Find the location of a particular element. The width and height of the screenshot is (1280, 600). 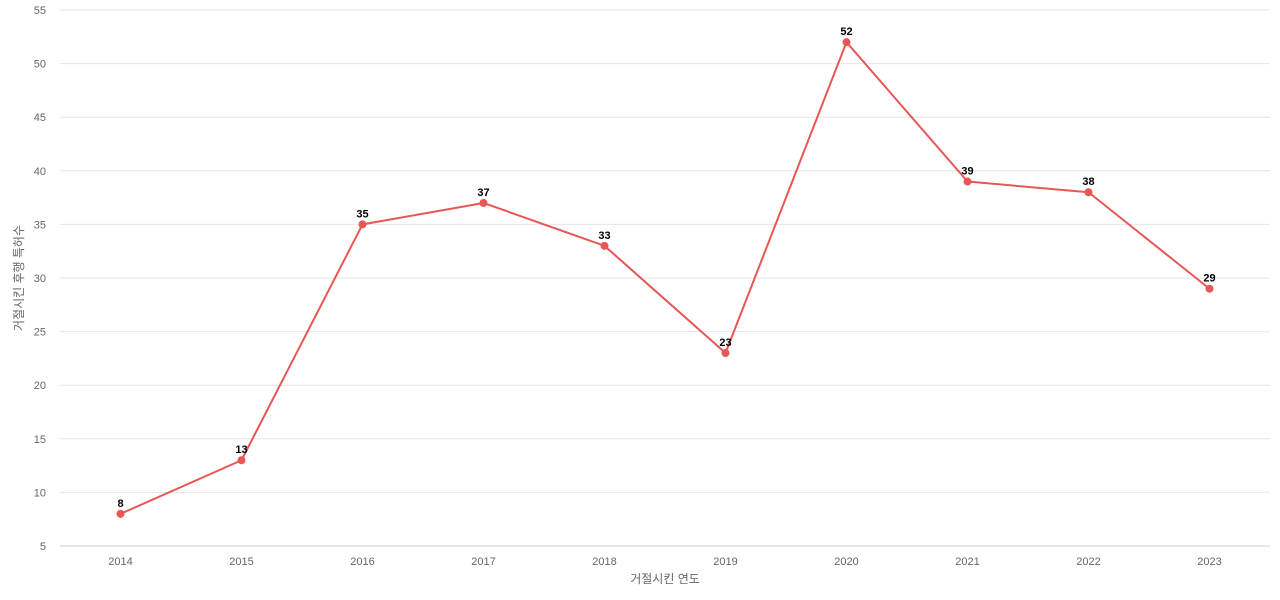

y-axis-tick-labels: 5 10 15 20 25 30 35 40 45 50 55 is located at coordinates (40, 279).